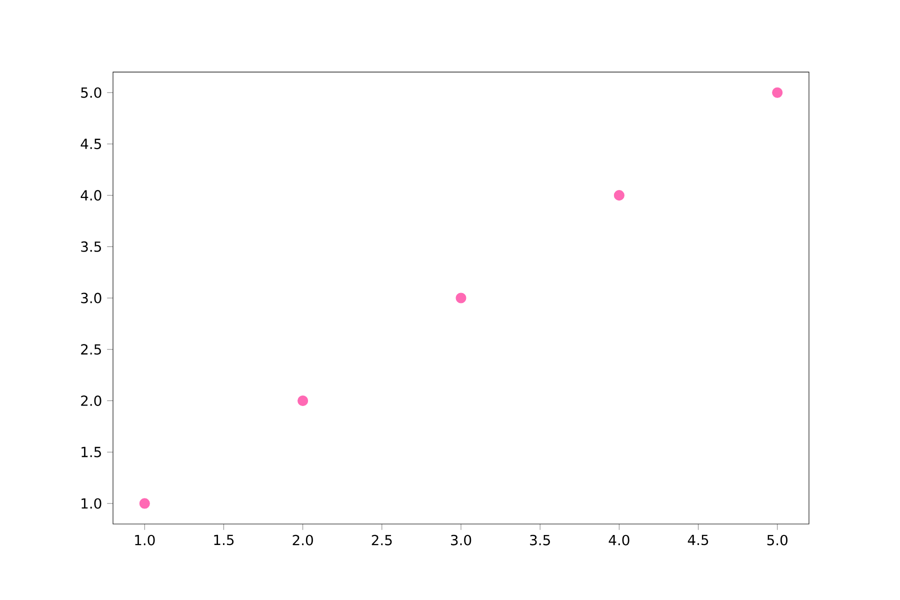  I want to click on x-tick-label: 3.5, so click(540, 540).